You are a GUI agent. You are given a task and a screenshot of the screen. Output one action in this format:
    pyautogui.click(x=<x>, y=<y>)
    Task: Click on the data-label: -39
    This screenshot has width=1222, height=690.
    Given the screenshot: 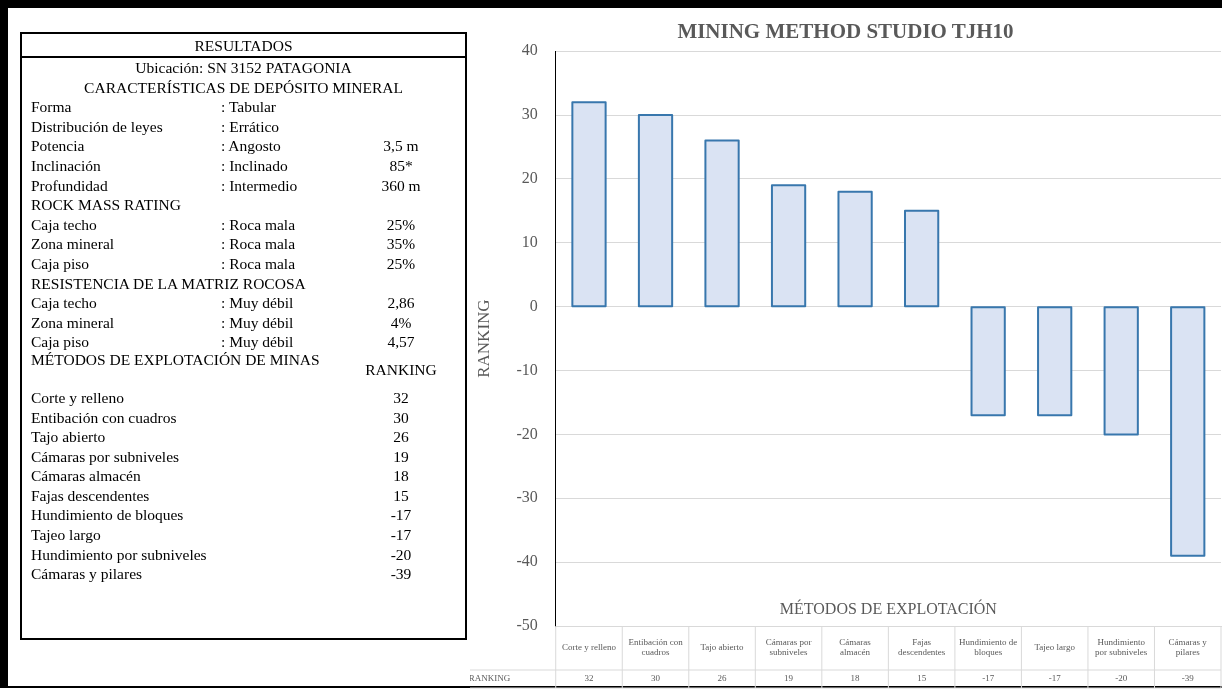 What is the action you would take?
    pyautogui.click(x=1188, y=678)
    